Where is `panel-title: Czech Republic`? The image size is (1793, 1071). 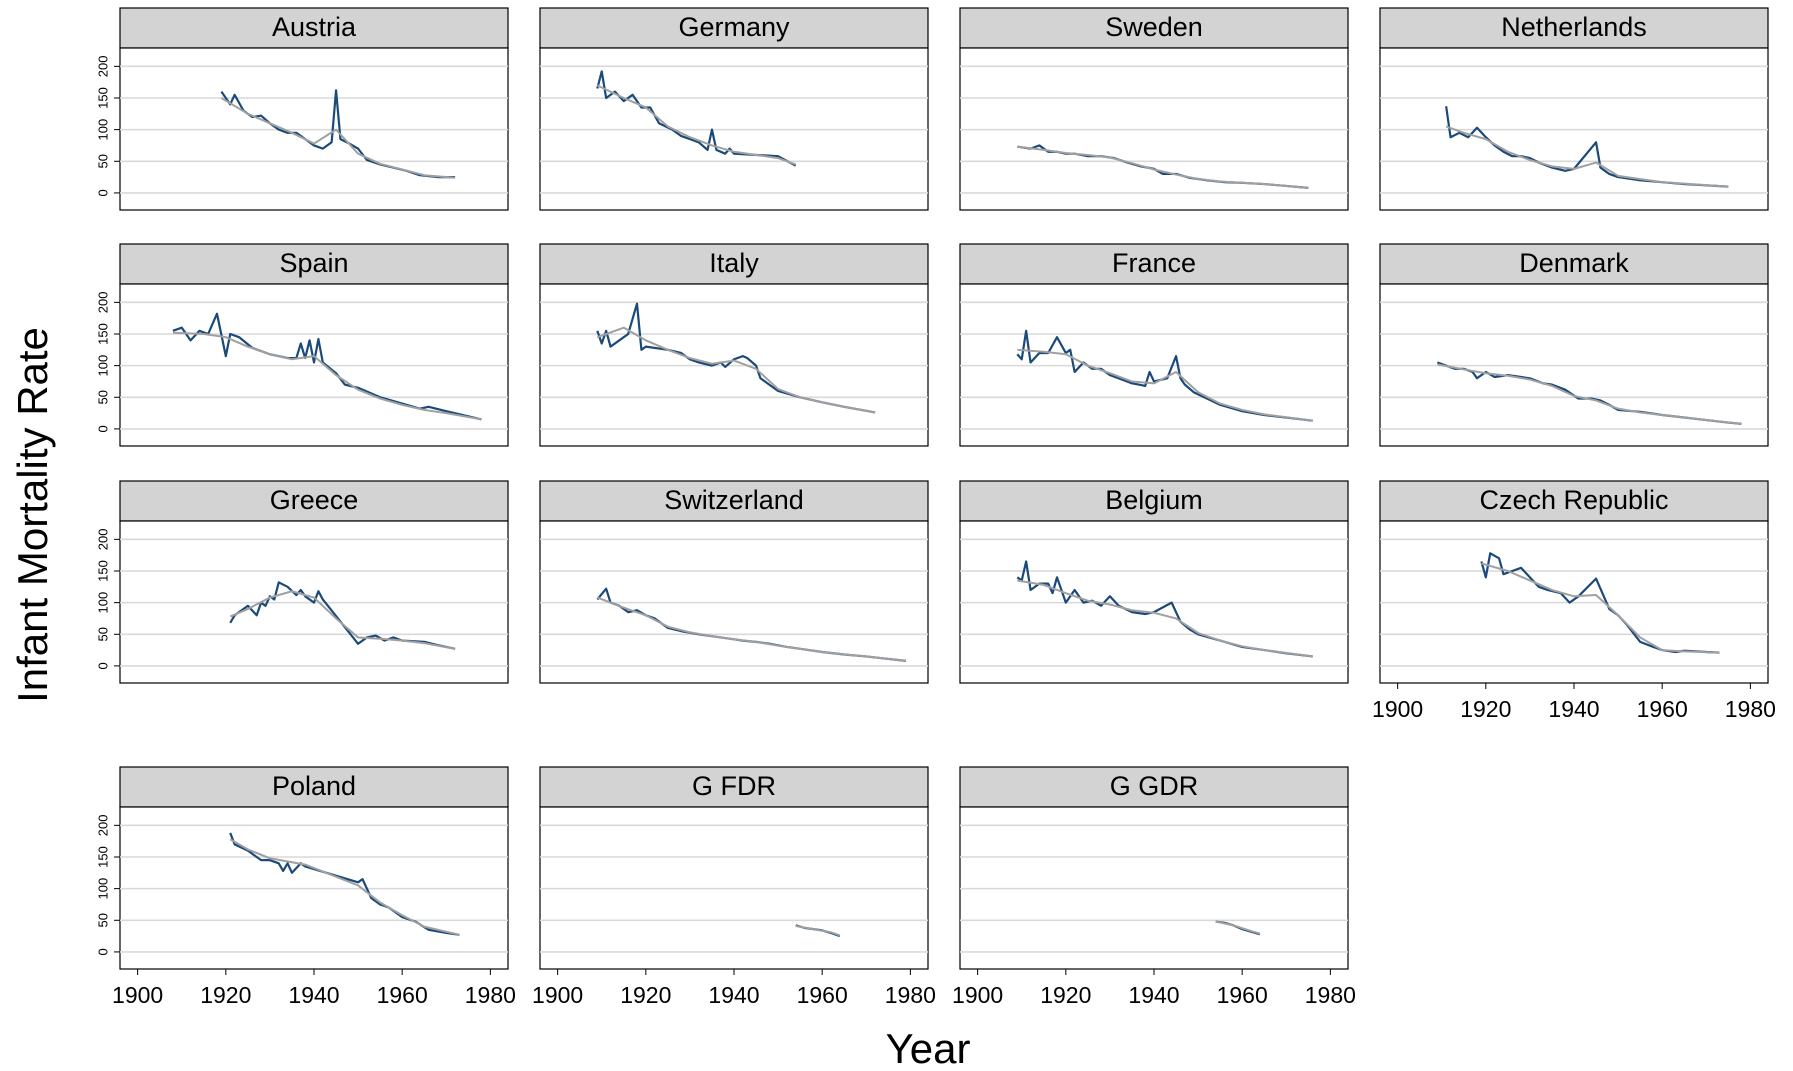 panel-title: Czech Republic is located at coordinates (1573, 500).